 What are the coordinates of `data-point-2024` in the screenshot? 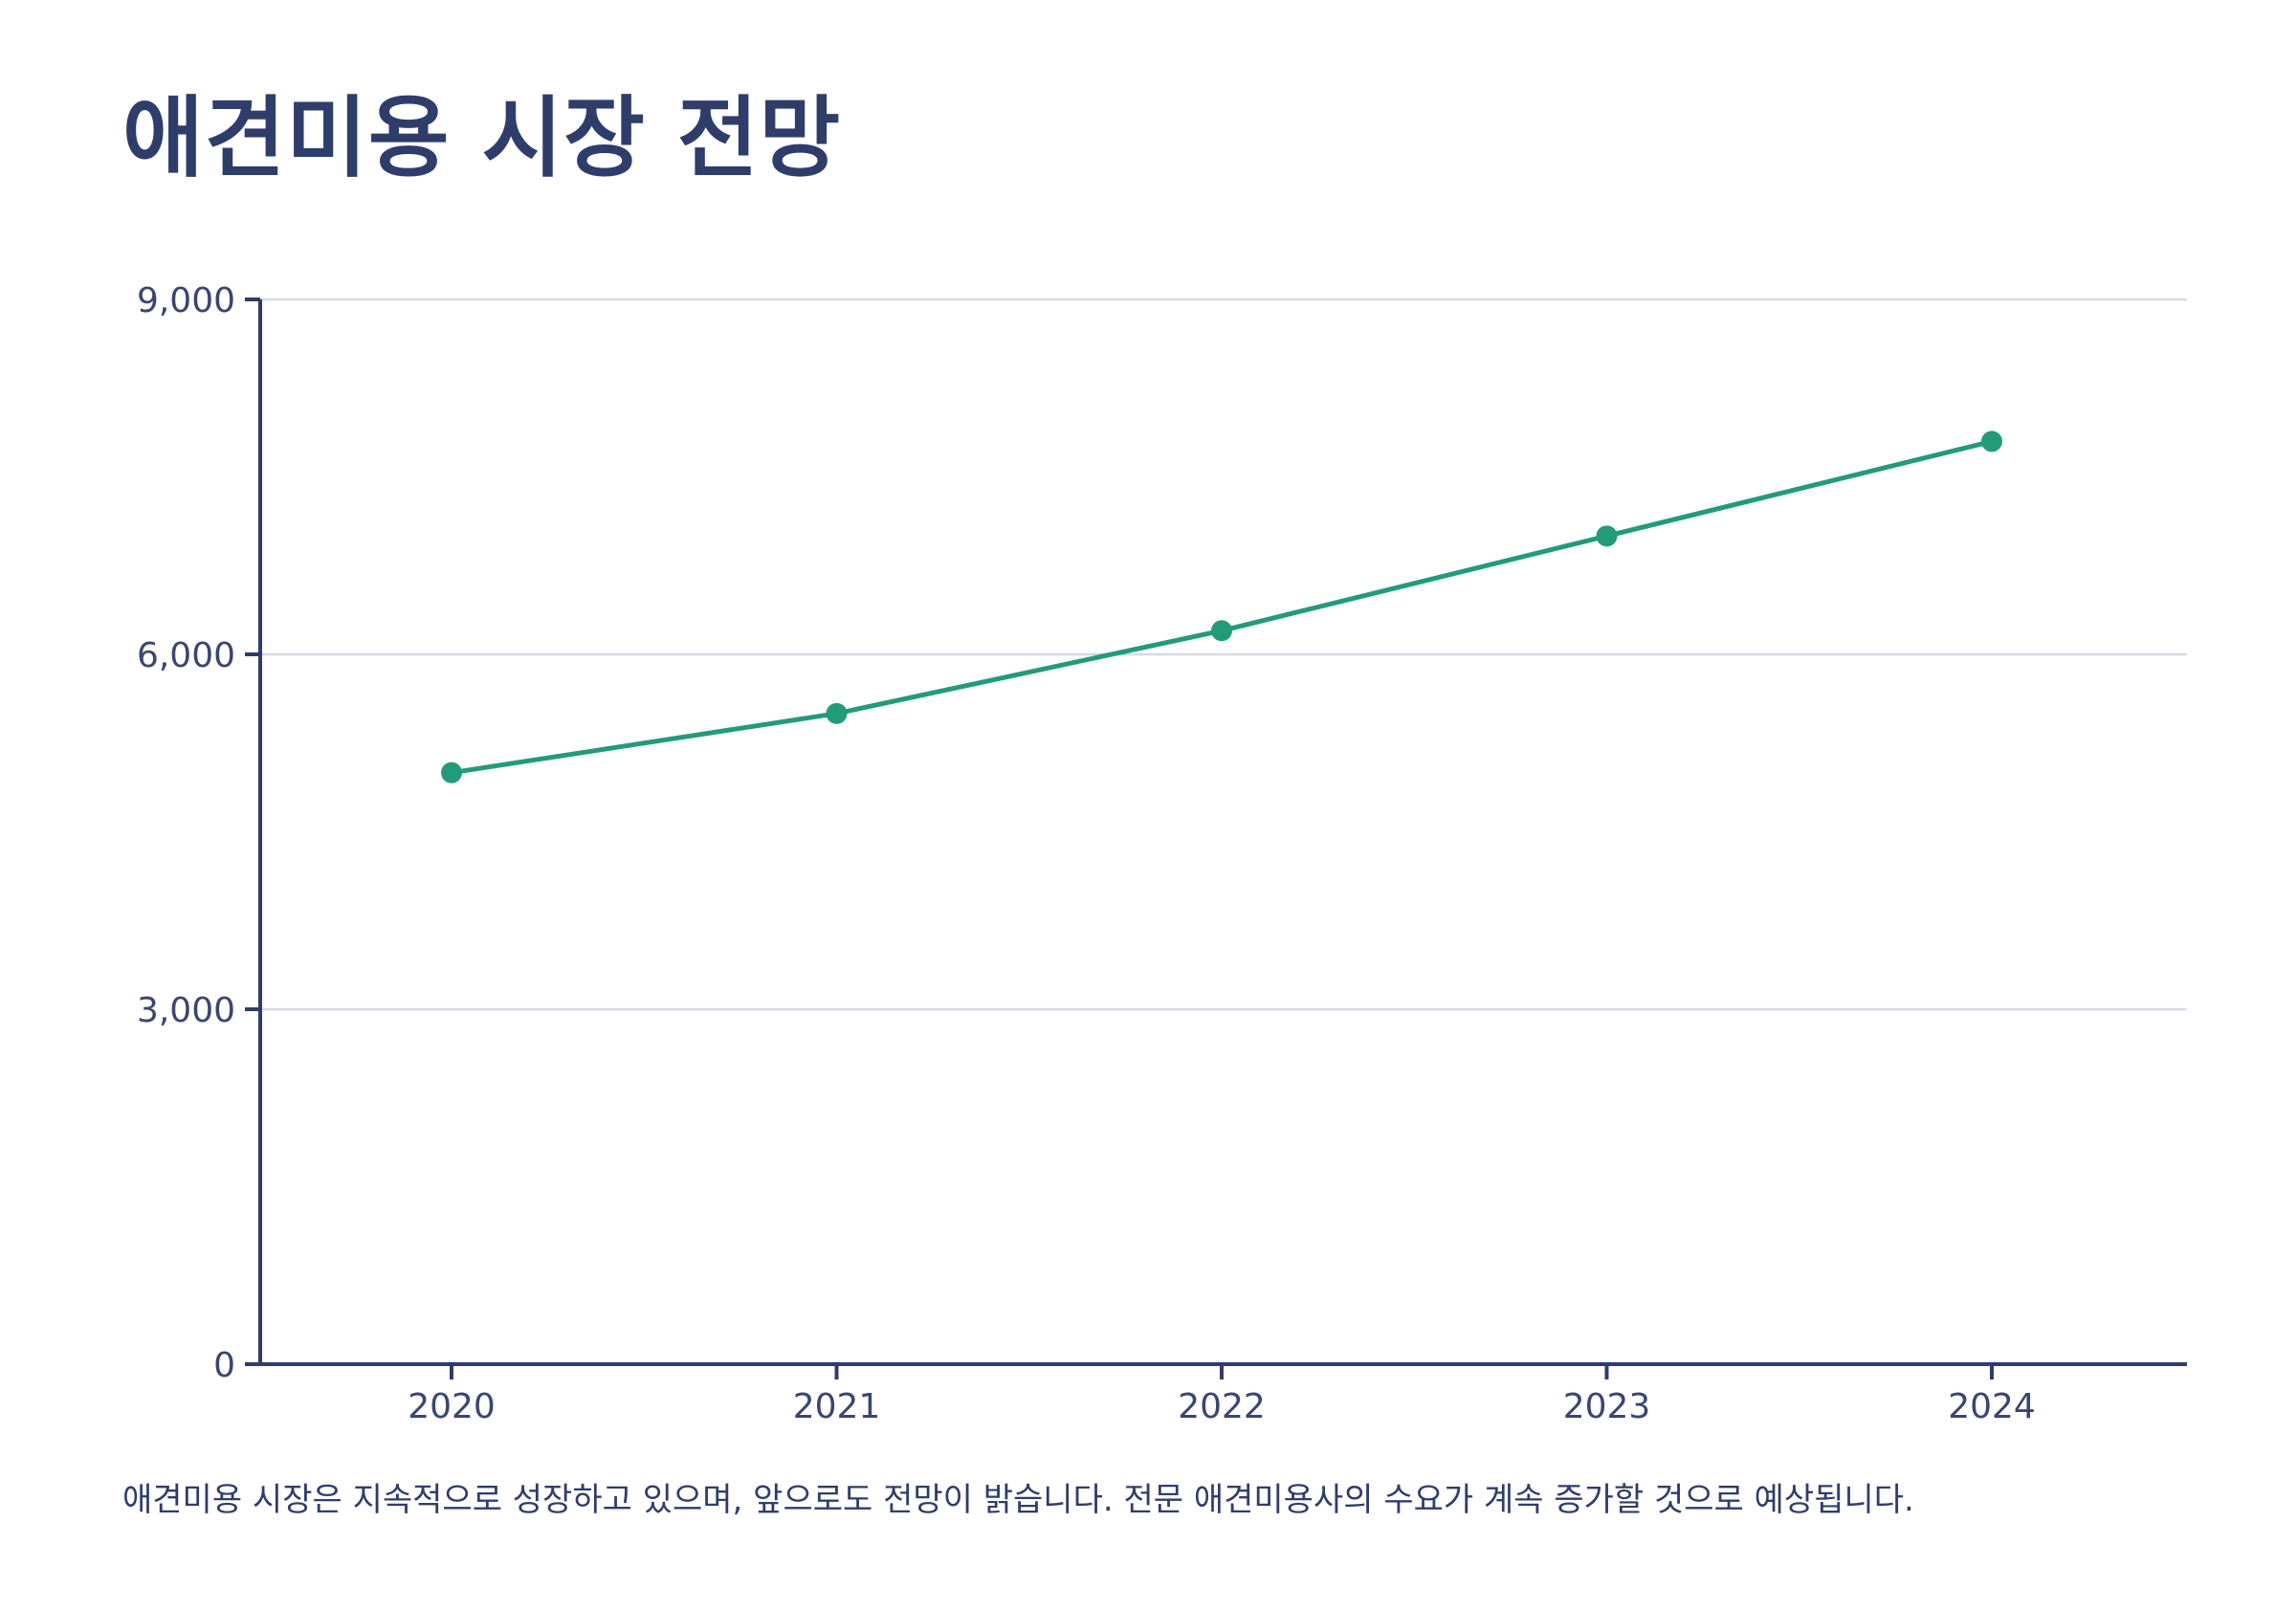 It's located at (1992, 441).